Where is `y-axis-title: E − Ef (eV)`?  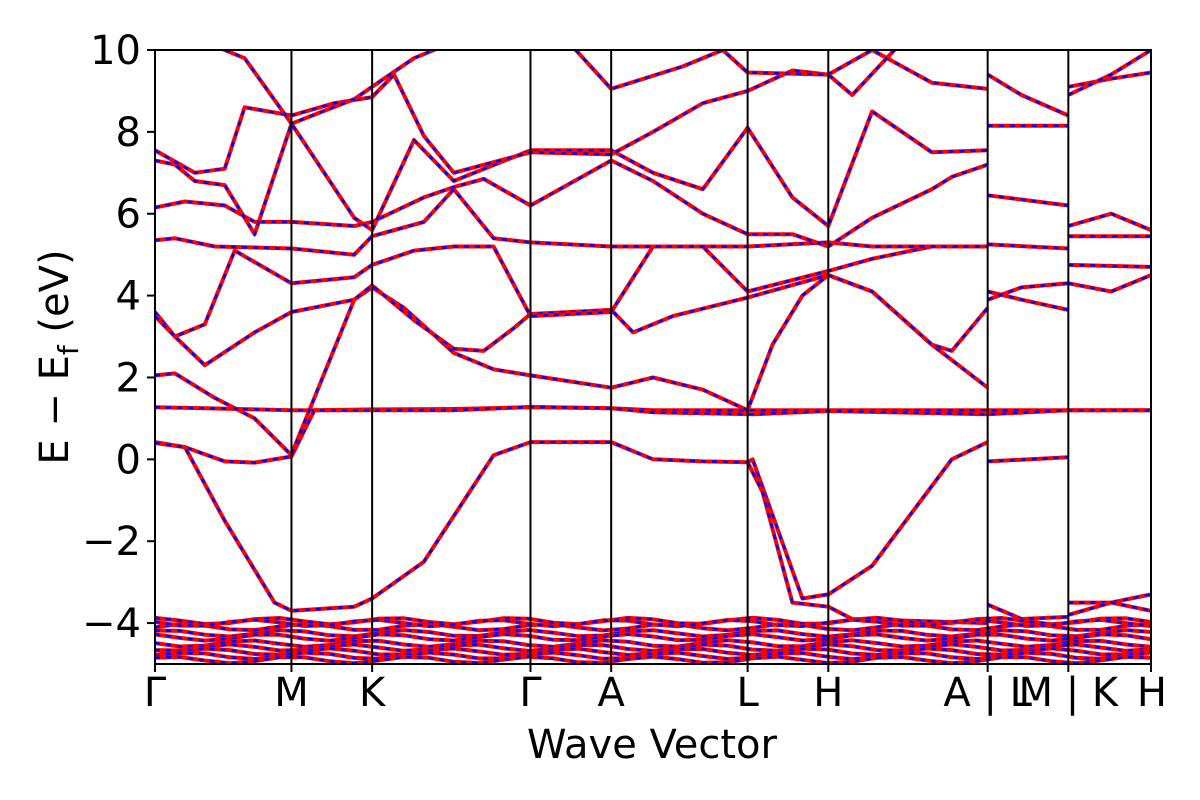 y-axis-title: E − Ef (eV) is located at coordinates (58, 356).